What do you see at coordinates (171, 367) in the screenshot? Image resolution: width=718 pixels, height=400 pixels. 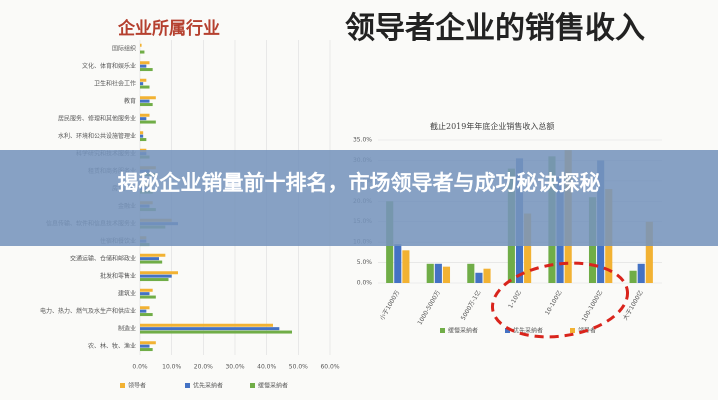 I see `x-tick-label: 10.0%` at bounding box center [171, 367].